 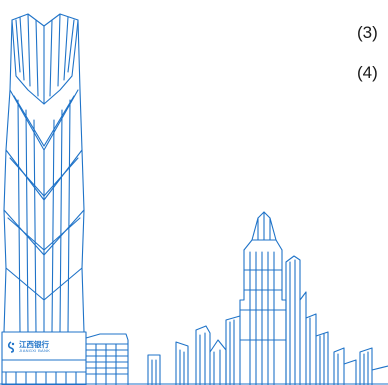 I want to click on bank-sign: 江西银行 JIANGXI BANK, so click(x=46, y=347).